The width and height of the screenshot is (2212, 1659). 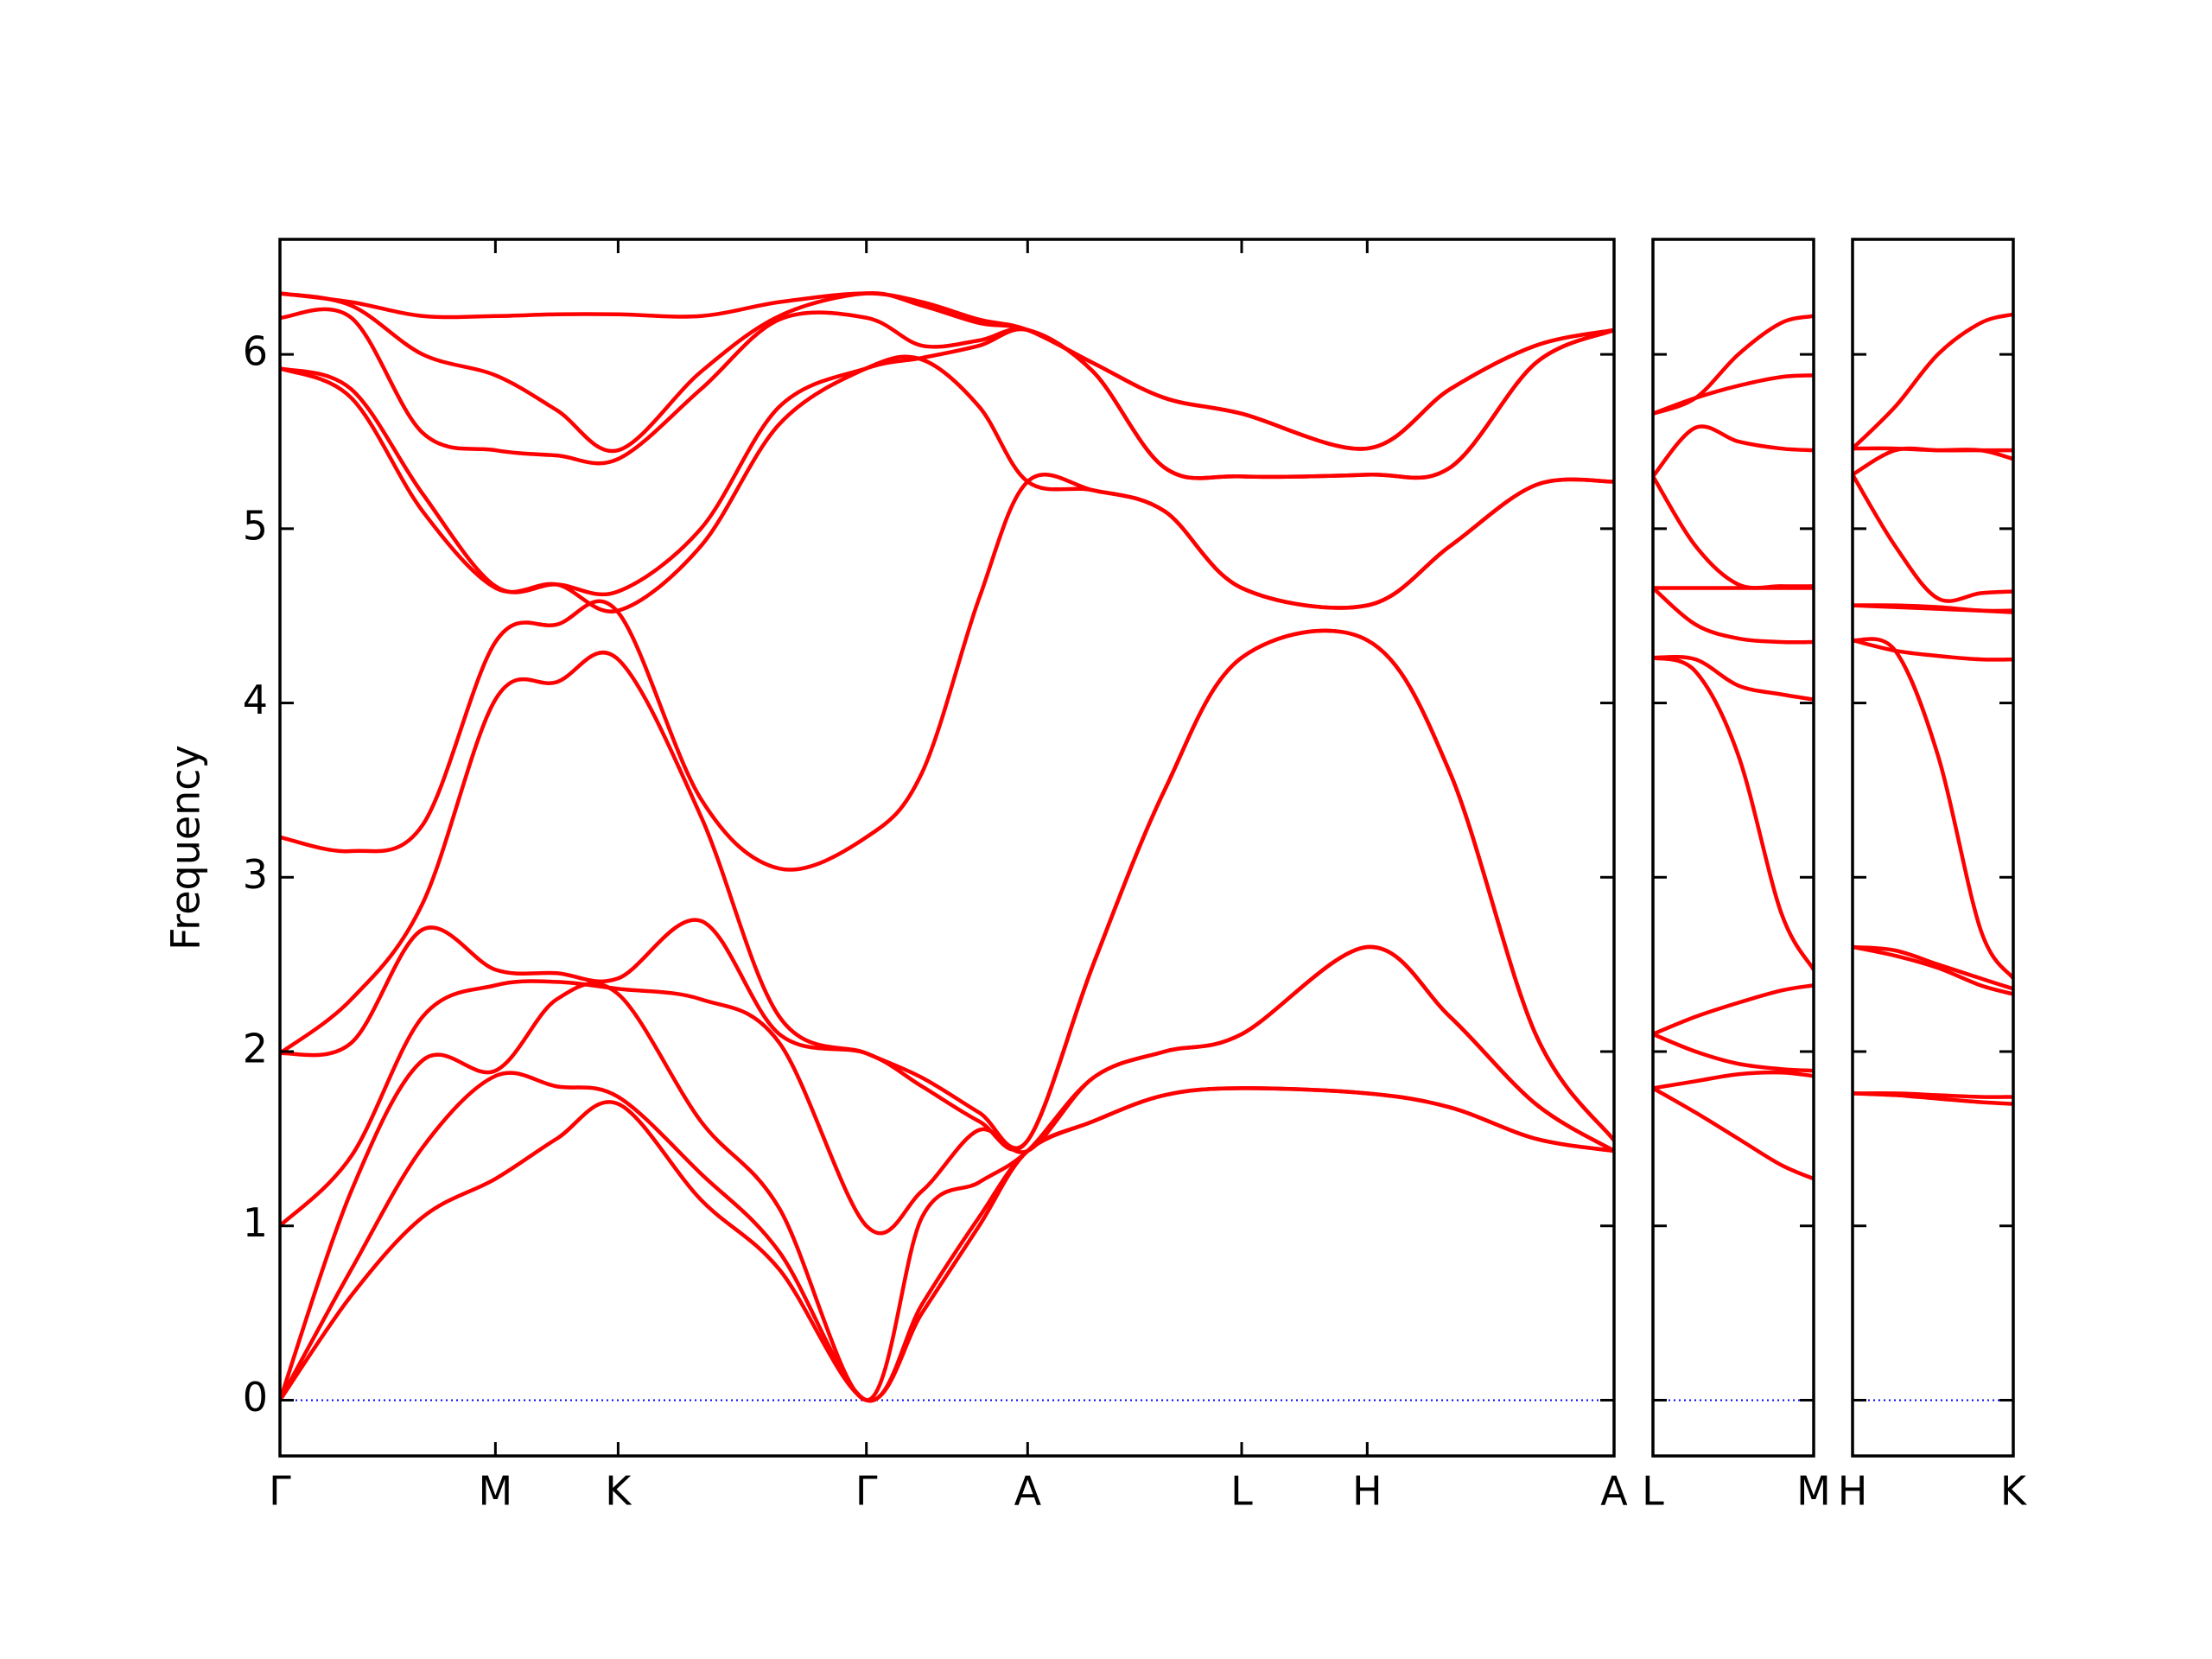 What do you see at coordinates (255, 874) in the screenshot?
I see `y-tick-label: 3` at bounding box center [255, 874].